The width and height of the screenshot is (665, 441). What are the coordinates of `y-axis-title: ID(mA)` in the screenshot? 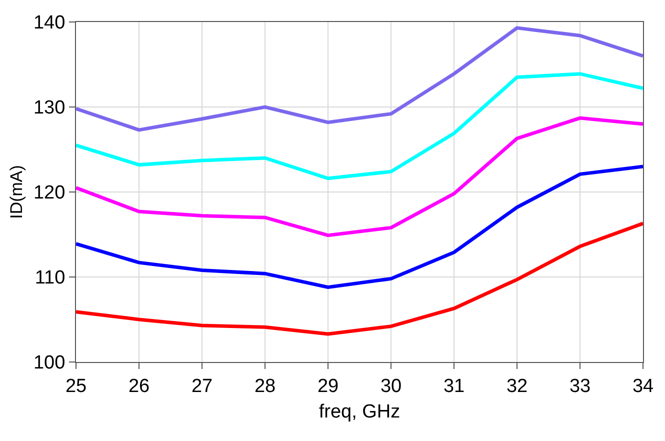 It's located at (16, 192).